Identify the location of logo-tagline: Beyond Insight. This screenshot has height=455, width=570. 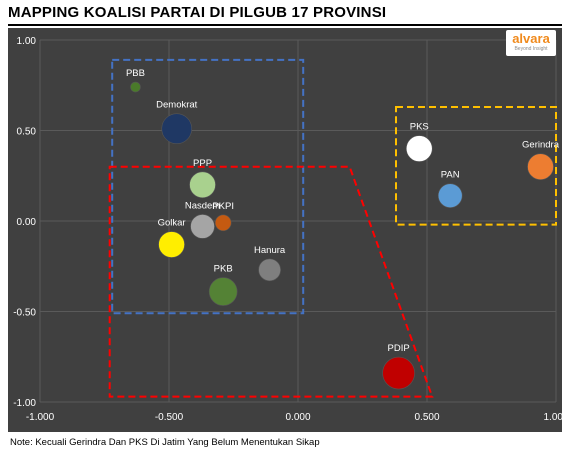
(531, 49).